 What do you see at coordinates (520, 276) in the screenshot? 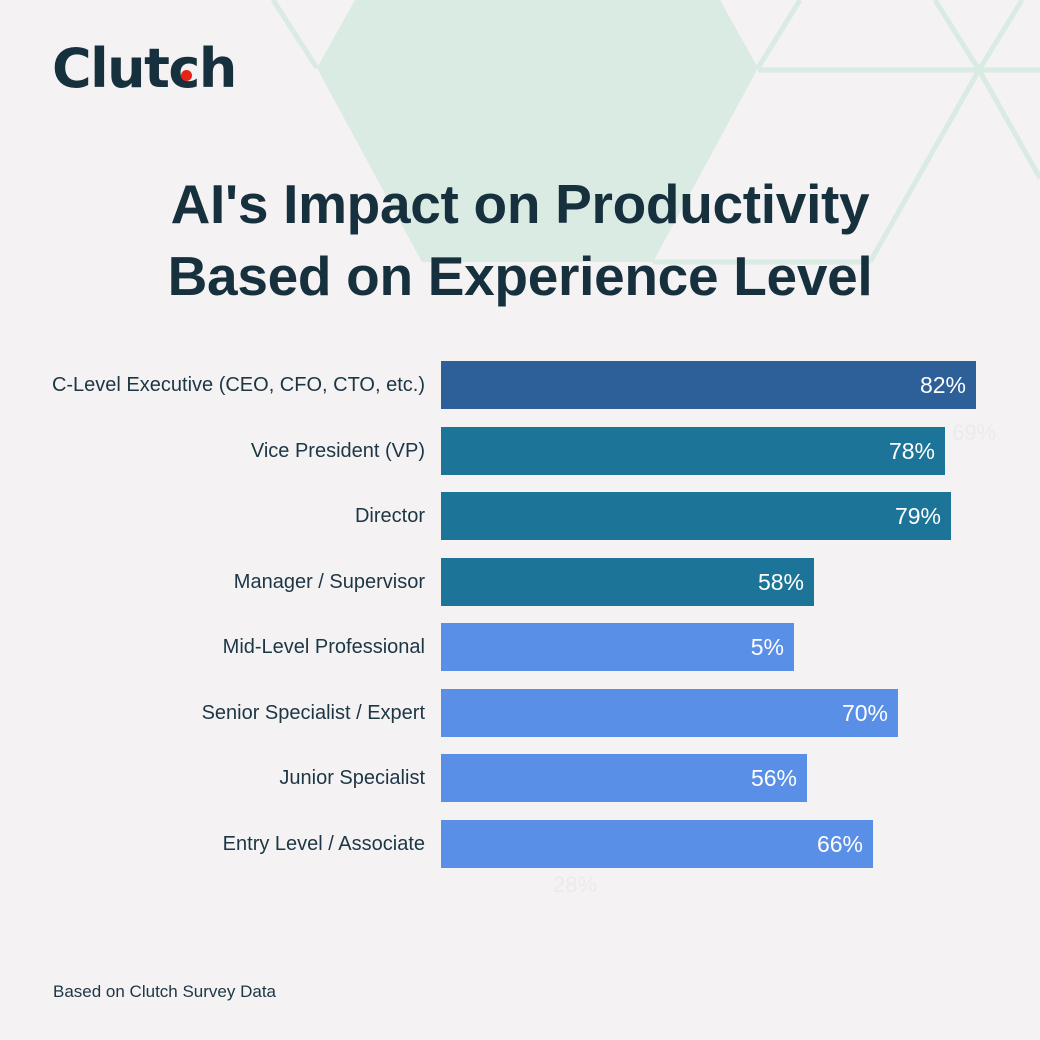
I see `title-line-2: Based on Experience Level` at bounding box center [520, 276].